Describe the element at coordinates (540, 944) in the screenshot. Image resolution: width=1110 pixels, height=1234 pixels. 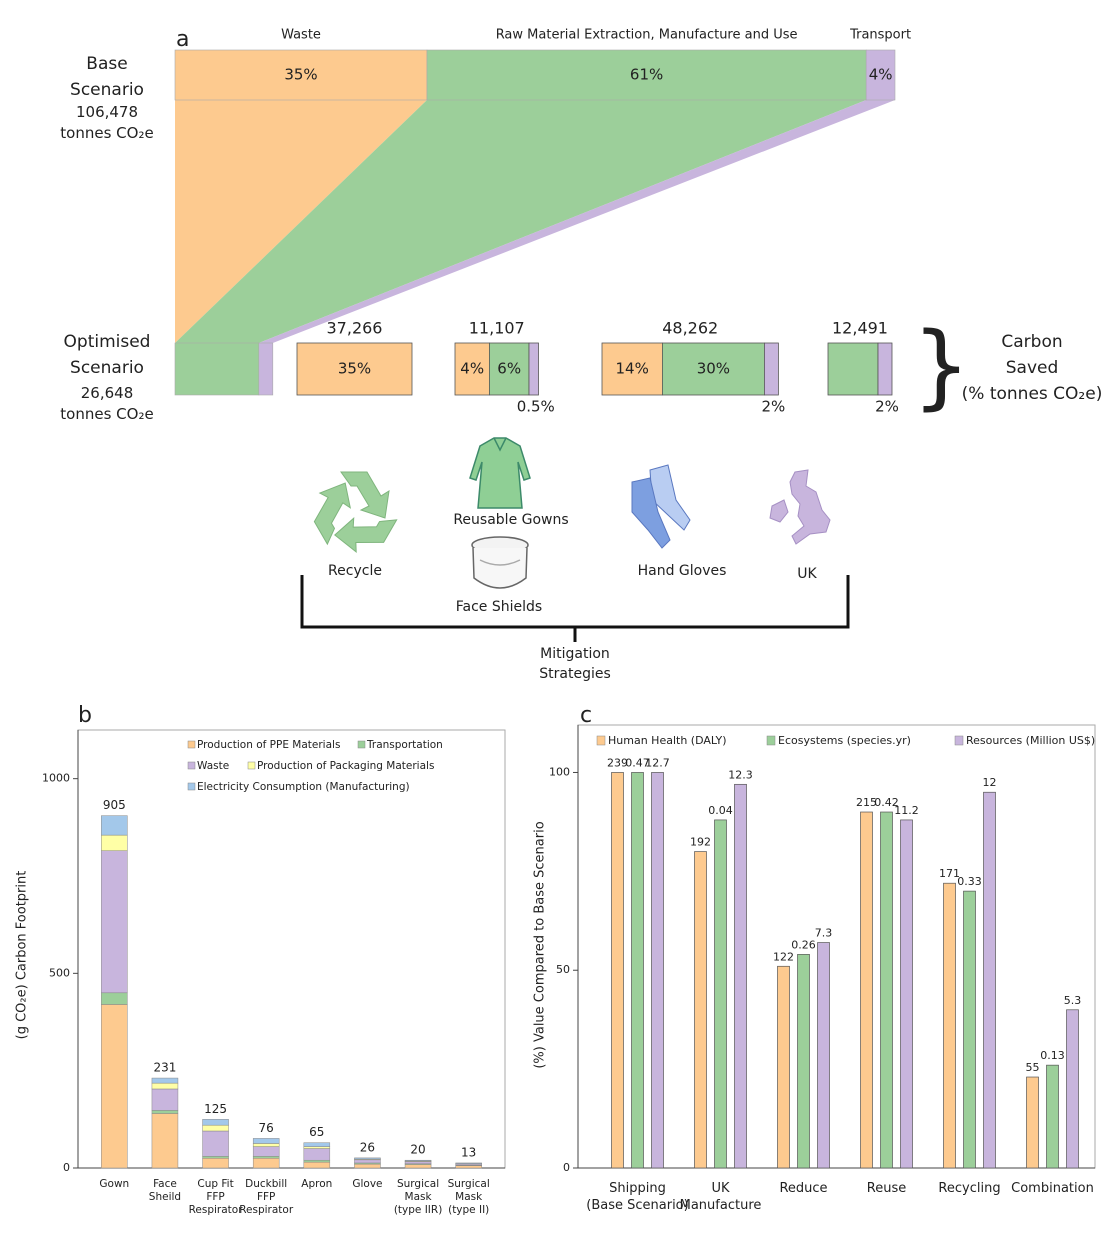
I see `y-axis-label: (%) Value Compared to Base Scenario` at that location.